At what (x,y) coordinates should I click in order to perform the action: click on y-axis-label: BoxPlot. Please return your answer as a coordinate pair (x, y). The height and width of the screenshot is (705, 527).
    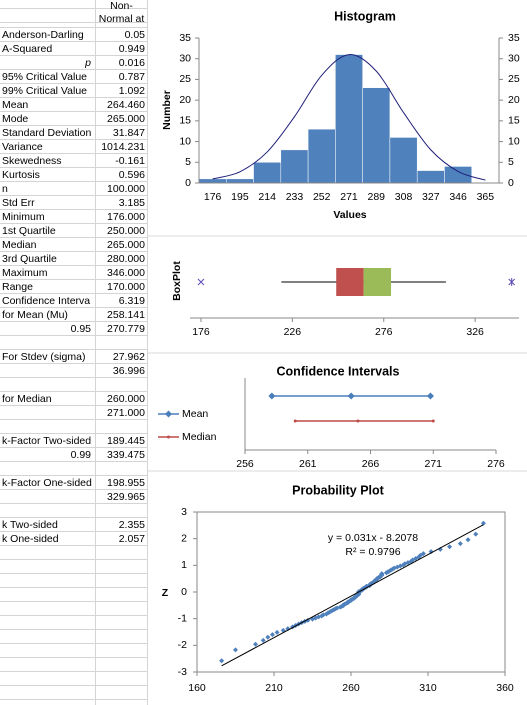
    Looking at the image, I should click on (177, 281).